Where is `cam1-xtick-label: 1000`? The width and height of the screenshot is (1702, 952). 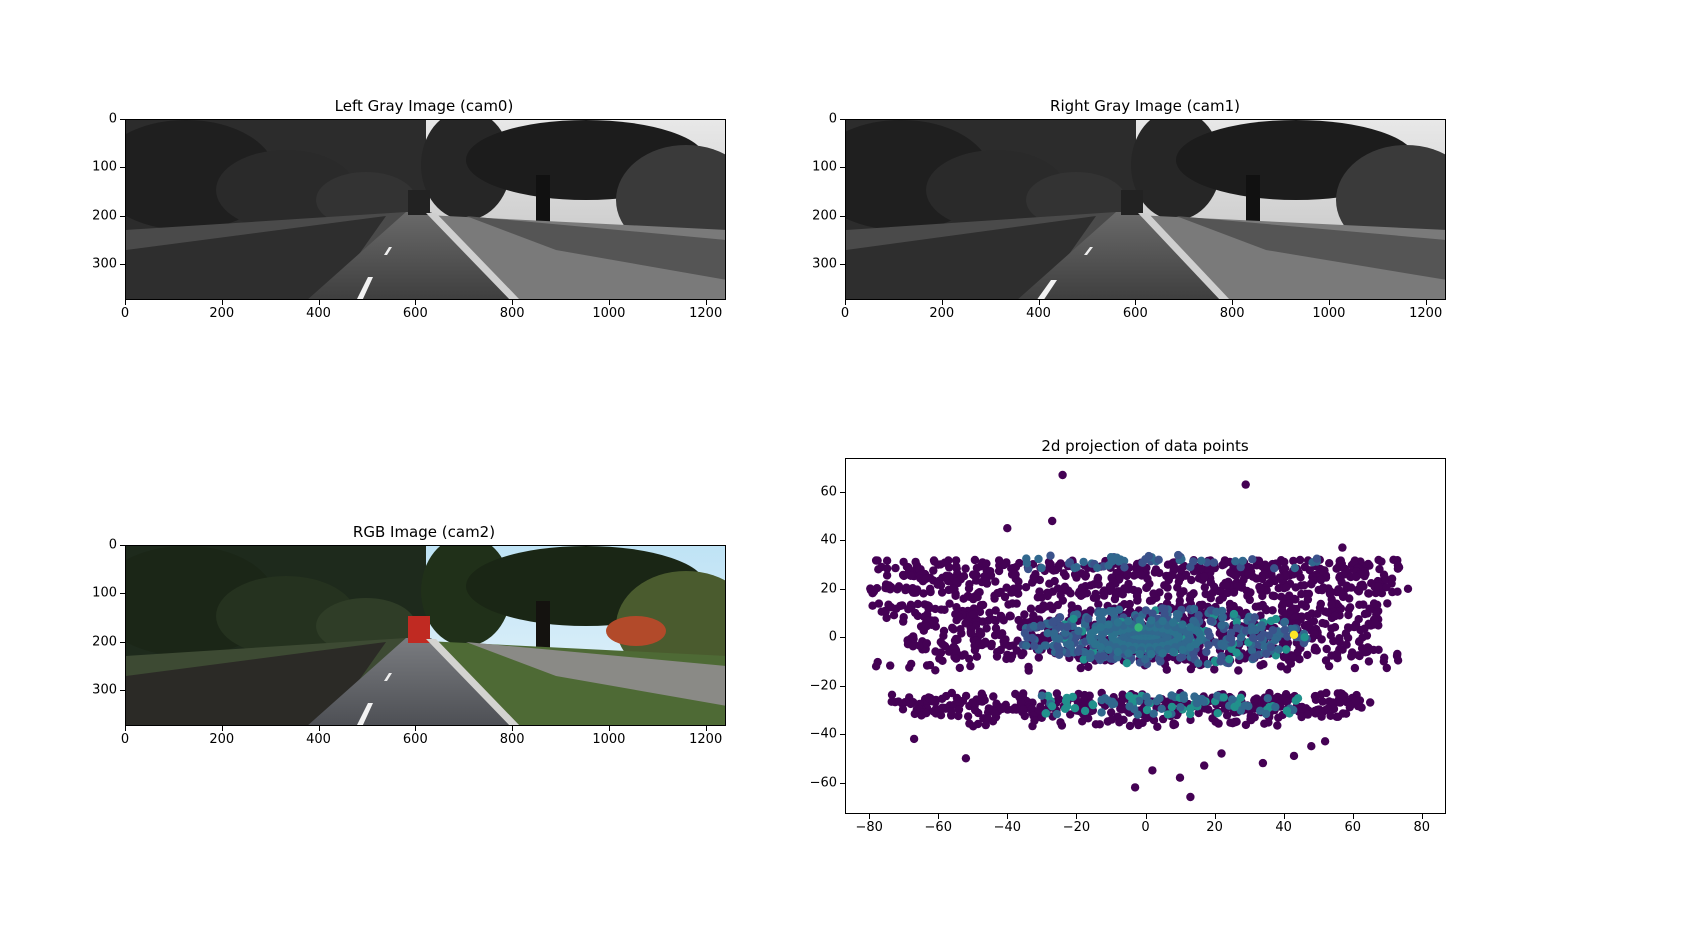 cam1-xtick-label: 1000 is located at coordinates (1329, 313).